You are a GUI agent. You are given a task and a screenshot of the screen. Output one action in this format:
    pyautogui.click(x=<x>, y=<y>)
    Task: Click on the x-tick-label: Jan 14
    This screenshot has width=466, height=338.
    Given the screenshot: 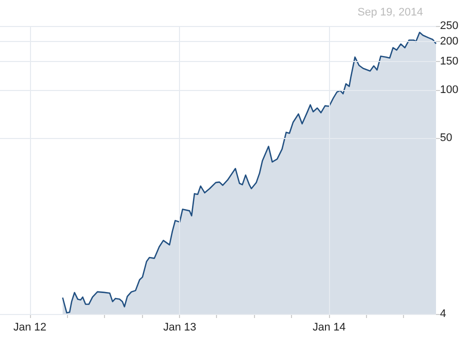 What is the action you would take?
    pyautogui.click(x=329, y=328)
    